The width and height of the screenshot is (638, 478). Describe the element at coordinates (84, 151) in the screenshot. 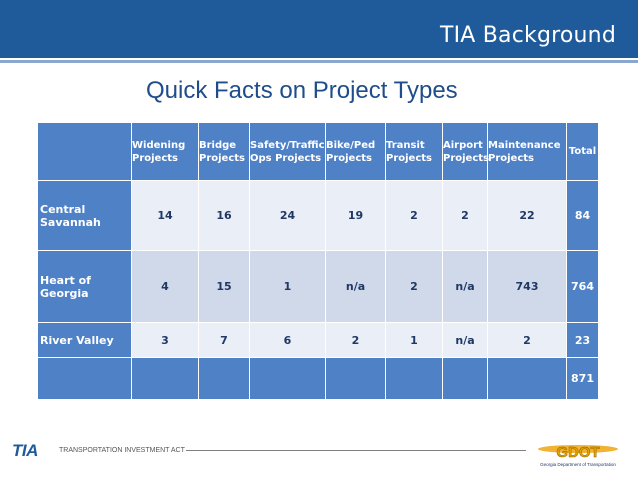

I see `header-corner` at that location.